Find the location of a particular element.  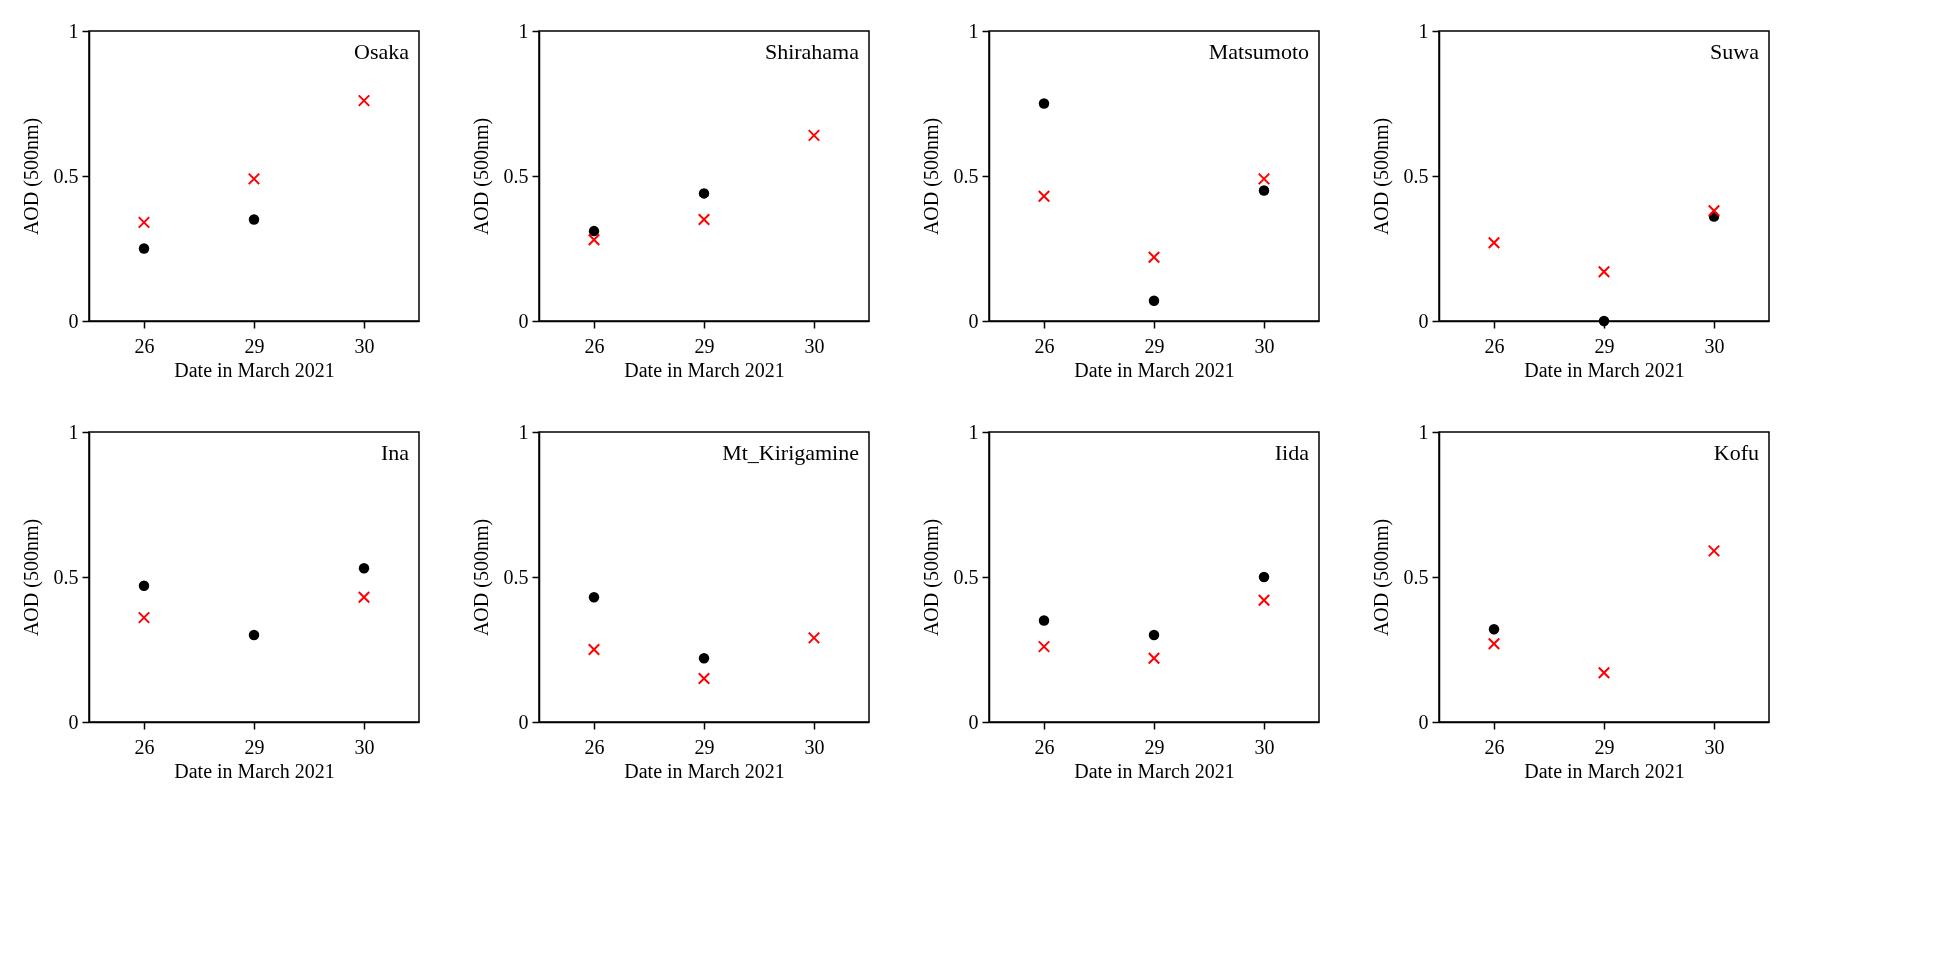

chart-title: Iida is located at coordinates (1292, 452).